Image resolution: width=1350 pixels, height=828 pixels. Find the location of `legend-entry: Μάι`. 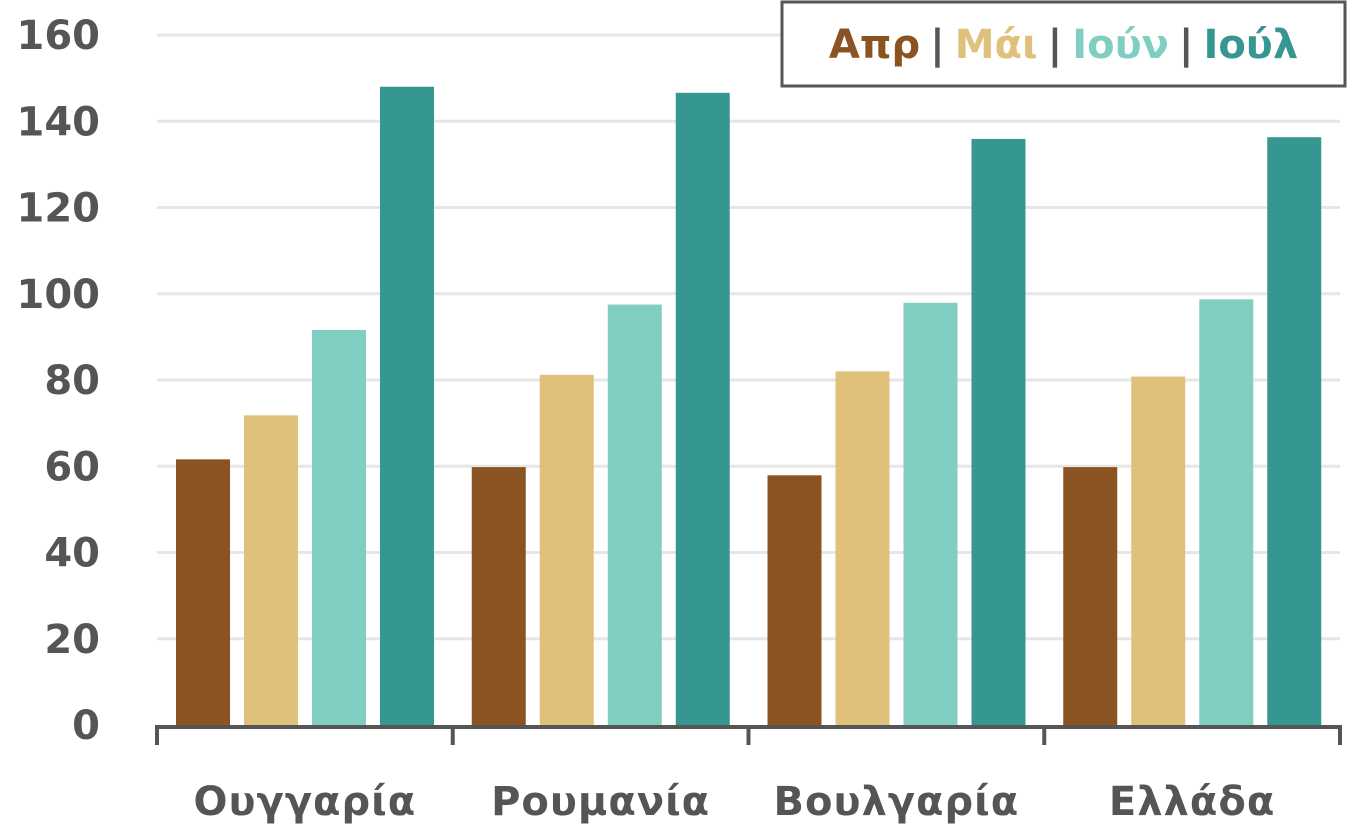

legend-entry: Μάι is located at coordinates (996, 45).